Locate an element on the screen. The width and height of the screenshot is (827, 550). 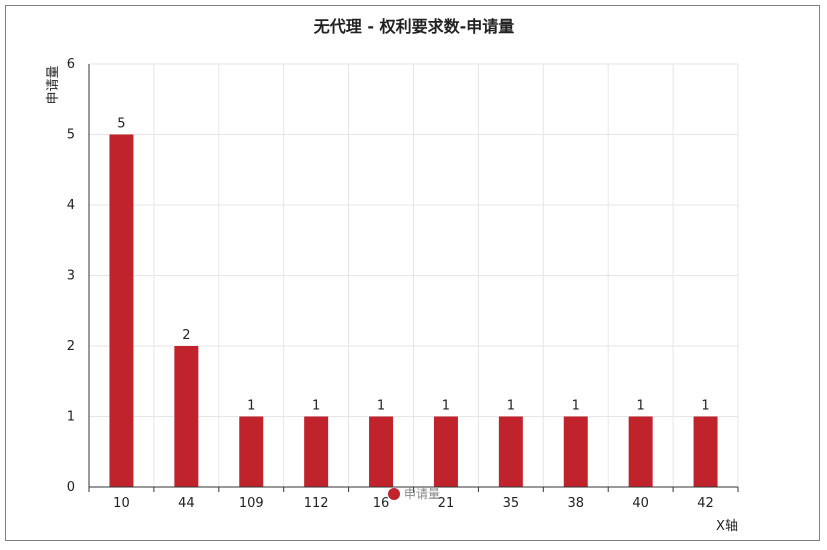
x-tick-label: 42 is located at coordinates (705, 503).